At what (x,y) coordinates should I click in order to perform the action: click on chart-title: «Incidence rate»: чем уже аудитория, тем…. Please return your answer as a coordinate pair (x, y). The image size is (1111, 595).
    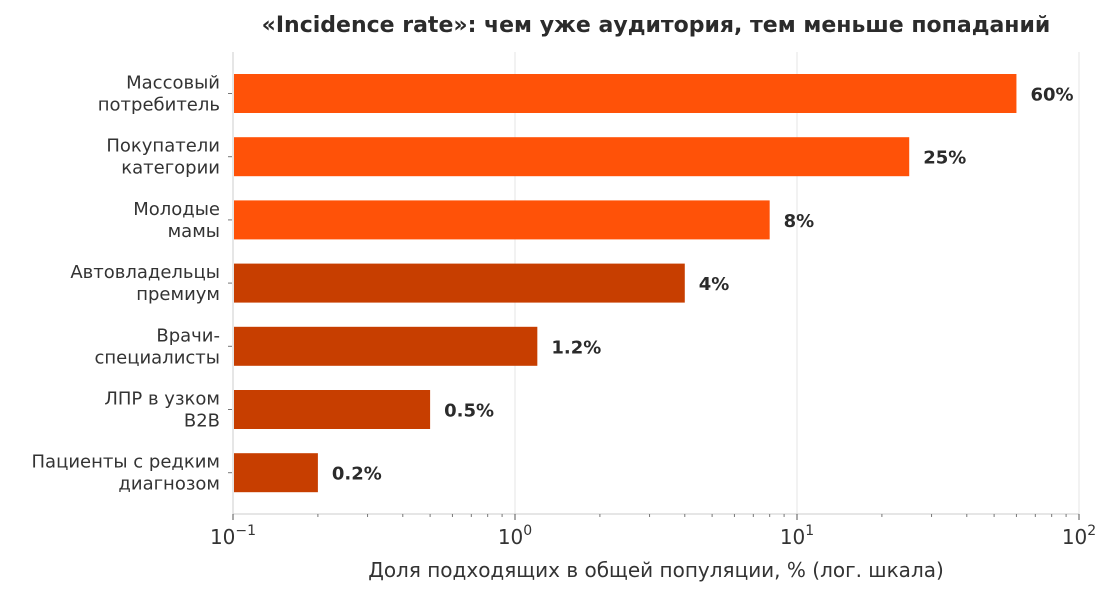
    Looking at the image, I should click on (656, 25).